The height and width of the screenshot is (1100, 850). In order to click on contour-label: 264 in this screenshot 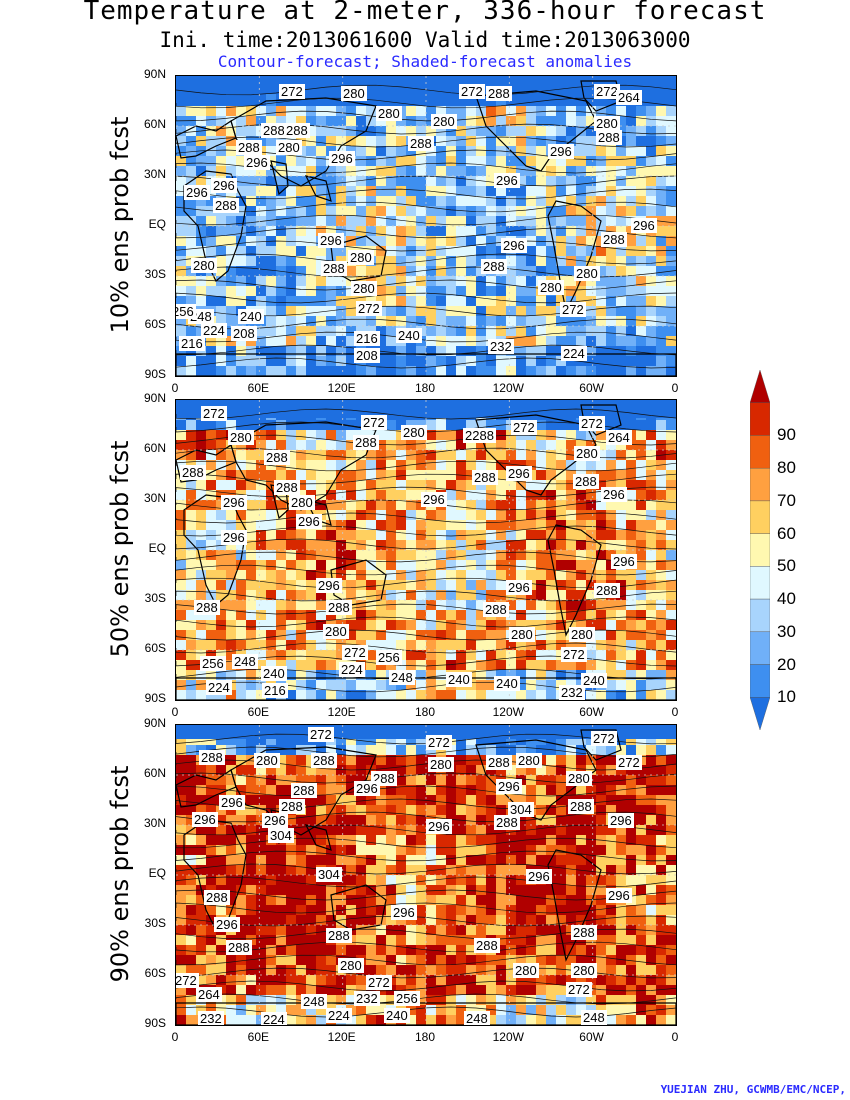, I will do `click(209, 994)`.